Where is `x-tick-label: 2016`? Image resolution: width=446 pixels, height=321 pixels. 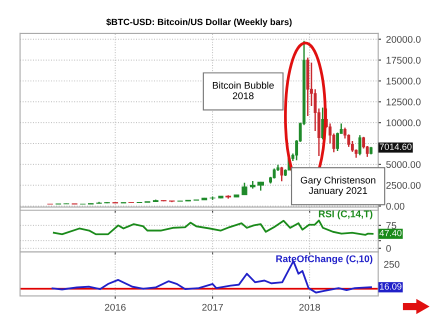
x-tick-label: 2016 is located at coordinates (115, 307).